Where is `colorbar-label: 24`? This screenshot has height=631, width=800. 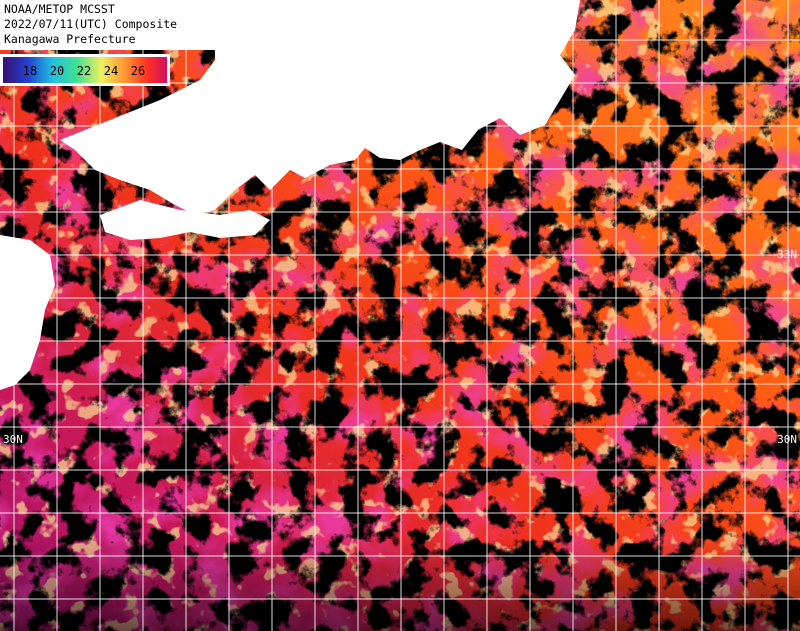
colorbar-label: 24 is located at coordinates (111, 71).